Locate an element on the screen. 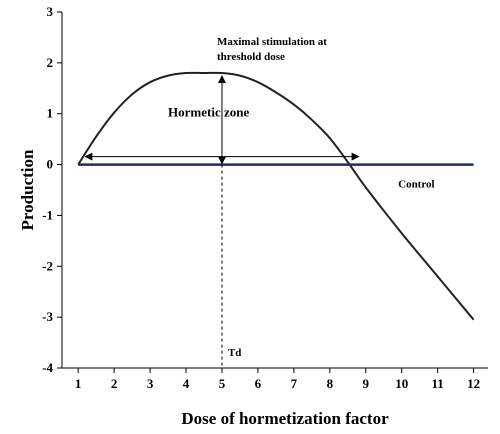  x-axis-title: Dose of hormetization factor is located at coordinates (285, 418).